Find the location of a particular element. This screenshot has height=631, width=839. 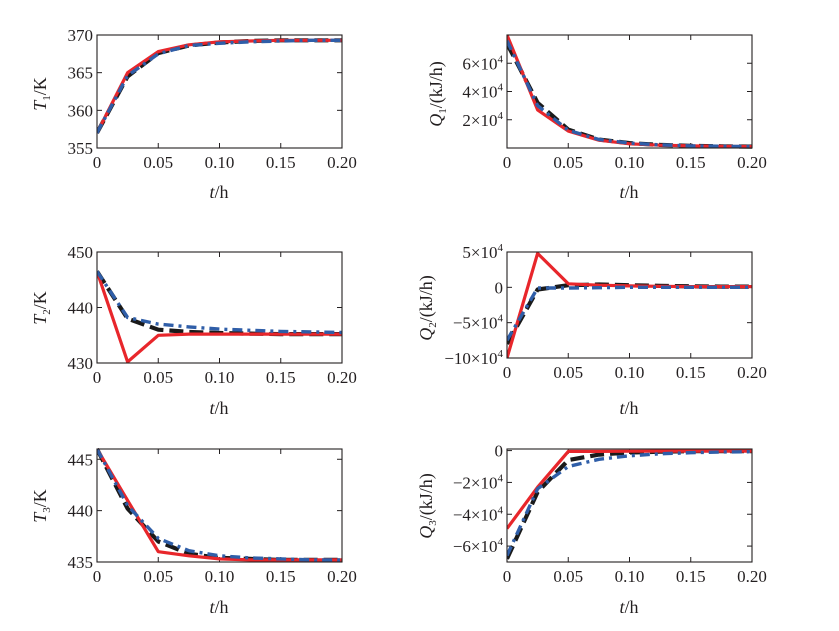

panel-t1: T1/K 355 360 365 370 0 0.05 0.10 0.15 0.20 t/h is located at coordinates (193, 114).